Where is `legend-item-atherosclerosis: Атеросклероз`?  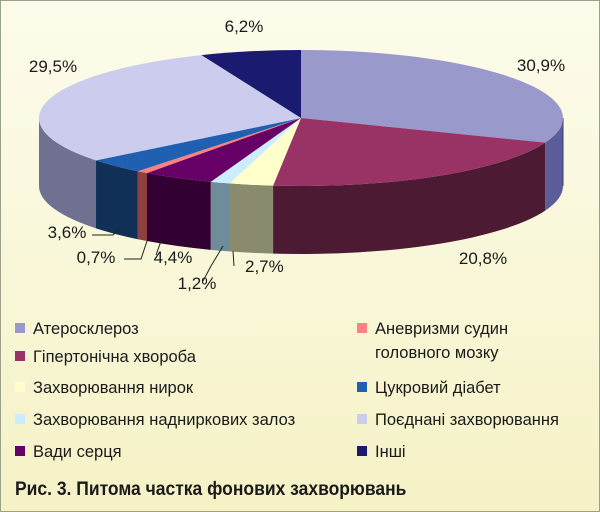 legend-item-atherosclerosis: Атеросклероз is located at coordinates (77, 329).